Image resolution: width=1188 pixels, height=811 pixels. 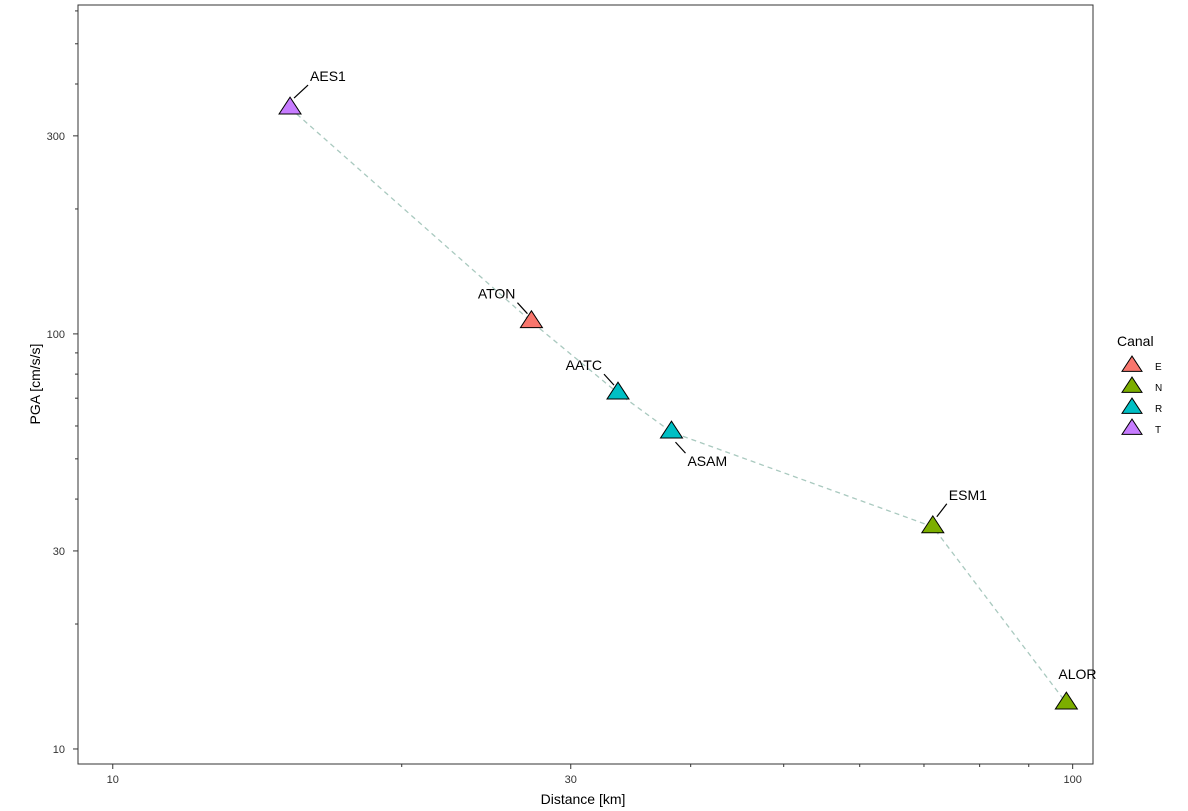 What do you see at coordinates (1158, 430) in the screenshot?
I see `legend-label-t: T` at bounding box center [1158, 430].